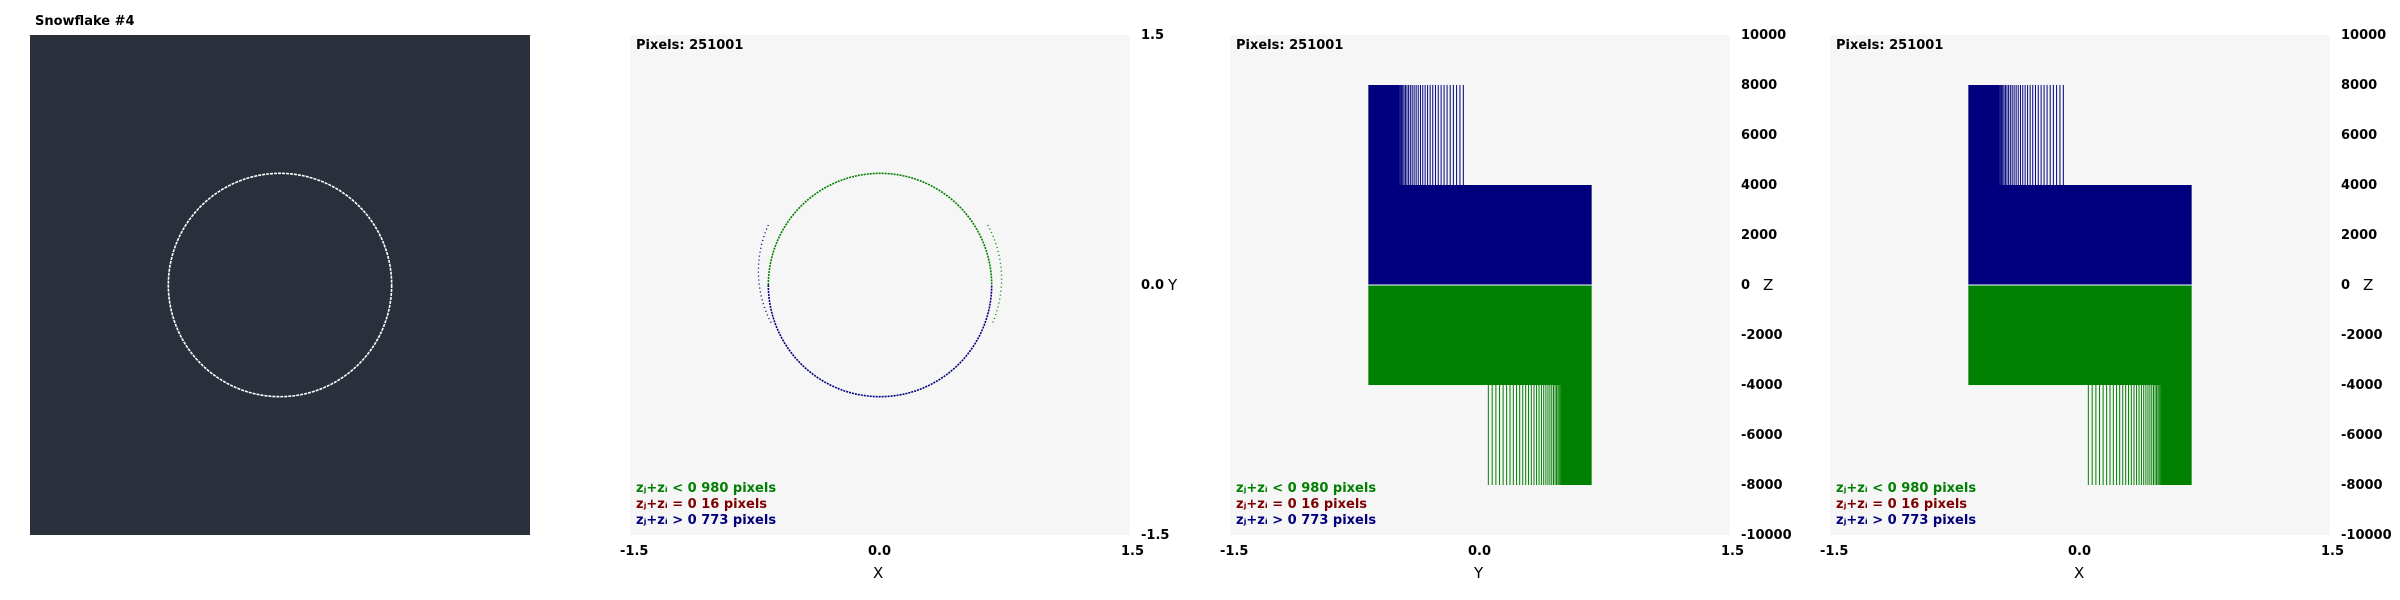 The width and height of the screenshot is (2400, 600). I want to click on y-tick-label: -1.5, so click(1155, 535).